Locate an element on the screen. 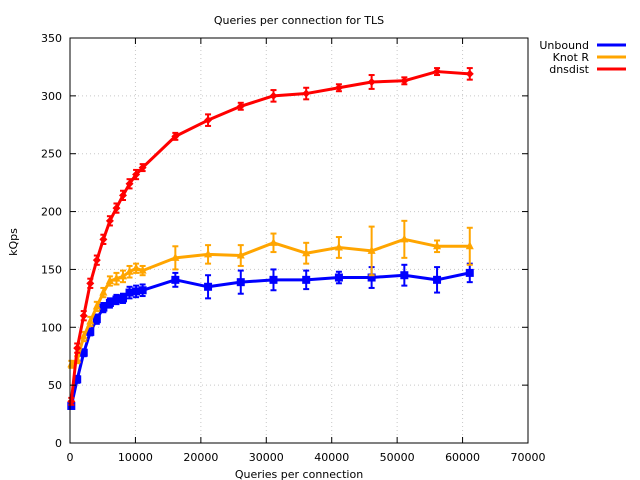 The image size is (640, 480). x-axis-label: Queries per connection is located at coordinates (299, 474).